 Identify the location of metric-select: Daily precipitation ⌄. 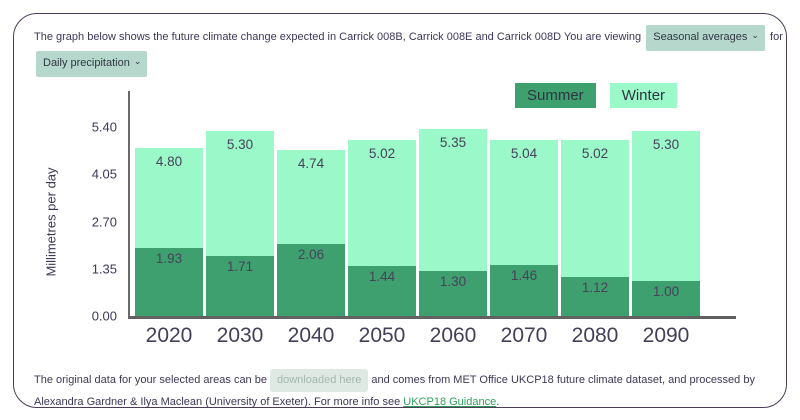
(92, 64).